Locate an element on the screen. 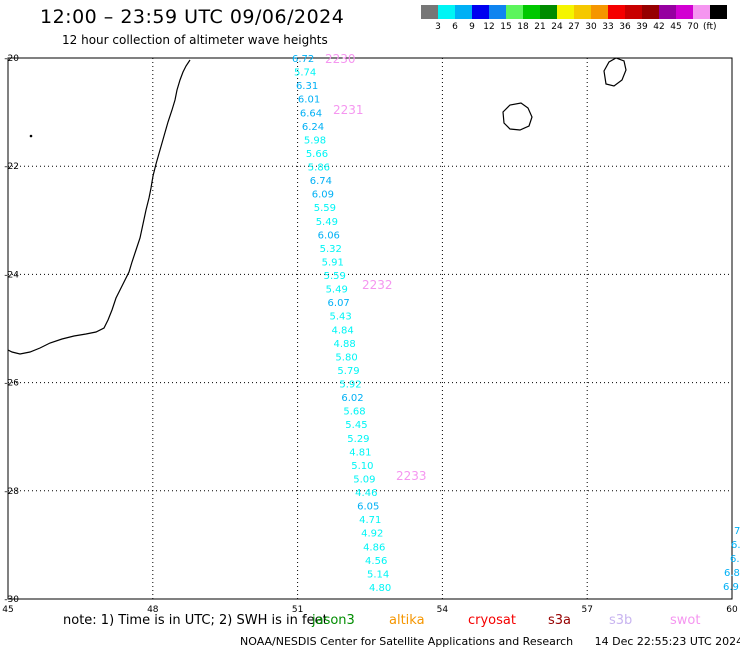 This screenshot has height=650, width=740. colorbar-label: 18 is located at coordinates (523, 27).